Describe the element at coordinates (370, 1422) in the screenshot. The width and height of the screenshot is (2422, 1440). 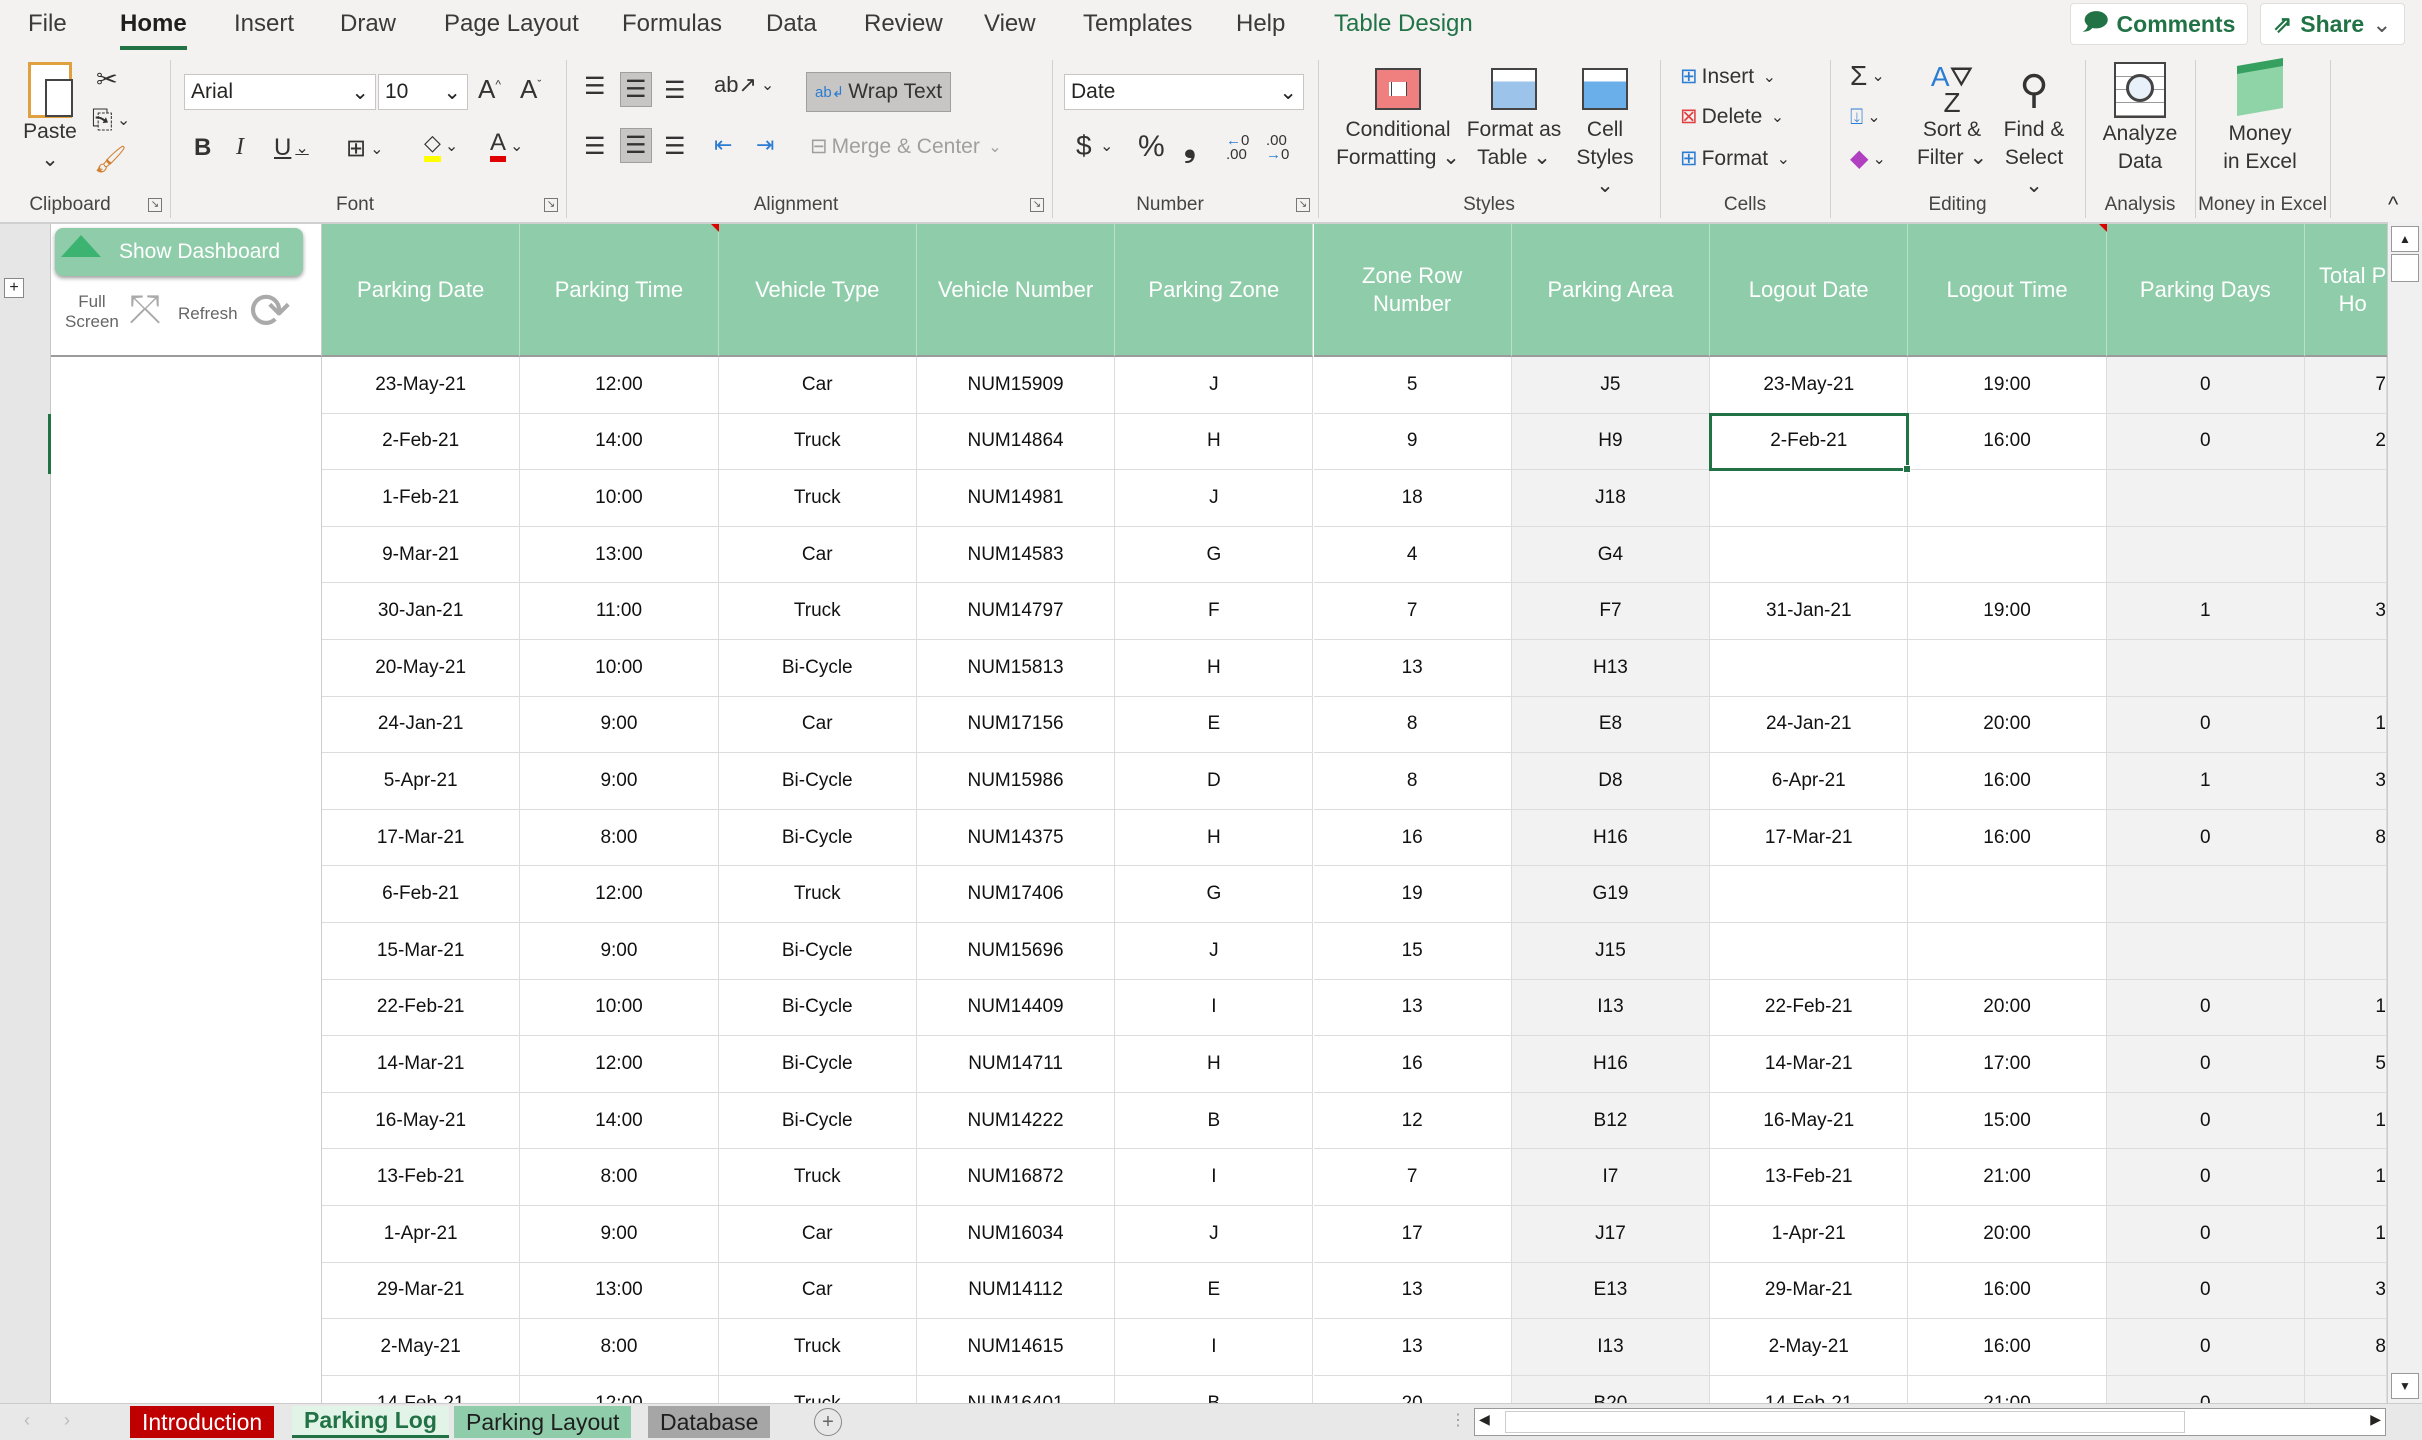
I see `sheet-tab-parking-log: Parking Log` at that location.